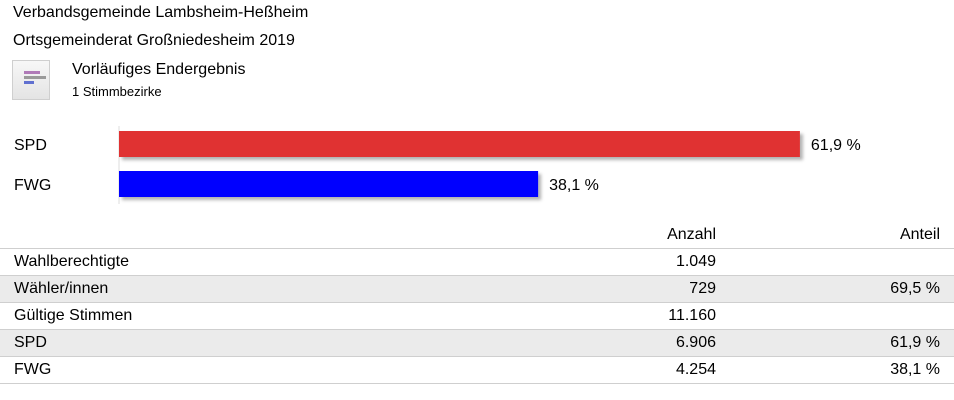 The height and width of the screenshot is (400, 954). Describe the element at coordinates (154, 40) in the screenshot. I see `election-title: Ortsgemeinderat Großniedesheim 2019` at that location.